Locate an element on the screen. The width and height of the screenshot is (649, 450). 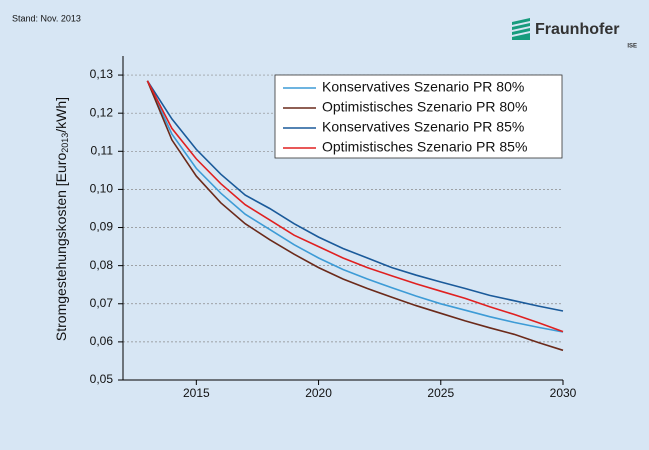
y-tick-label: 0,09 is located at coordinates (102, 227).